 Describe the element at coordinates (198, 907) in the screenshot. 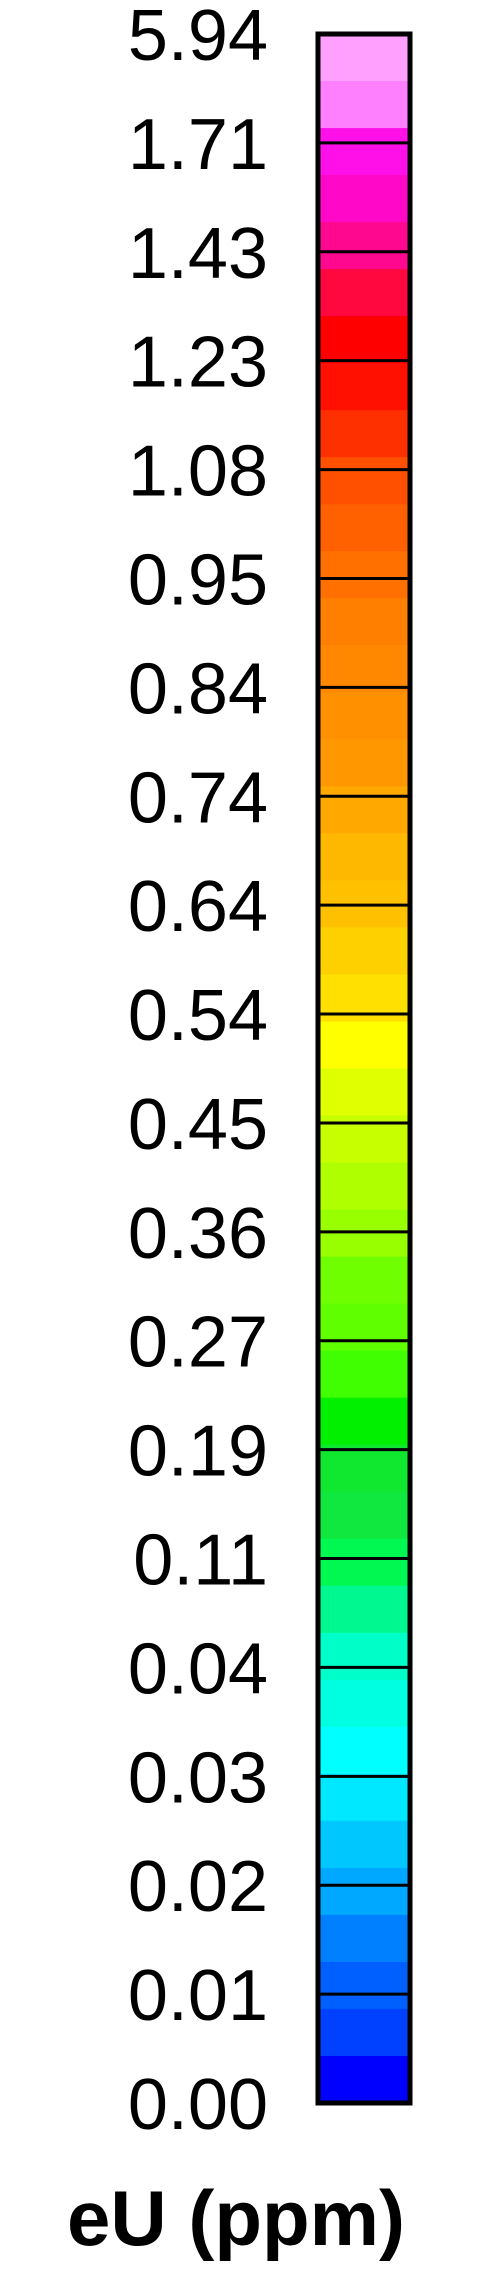

I see `tick-label: 0.64` at that location.